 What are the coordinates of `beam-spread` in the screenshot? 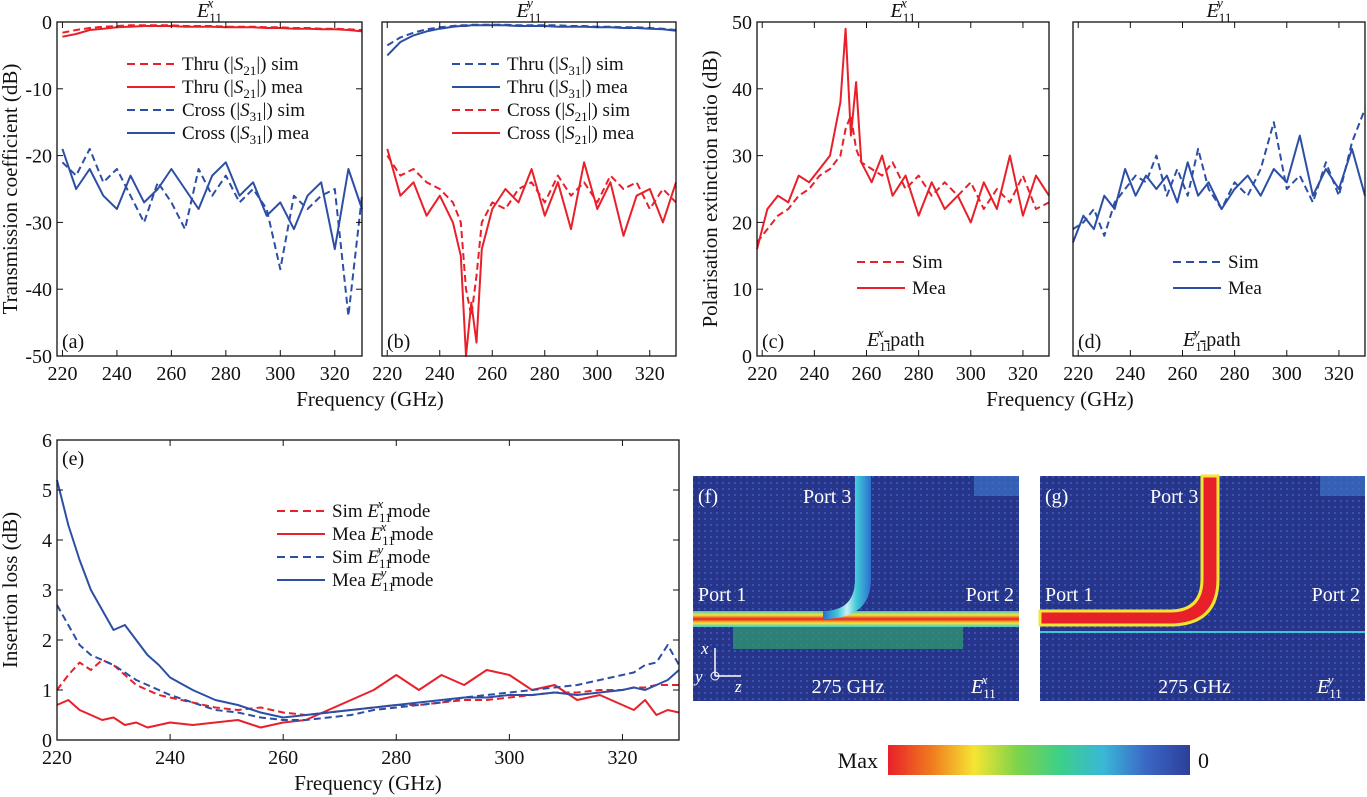 It's located at (848, 638).